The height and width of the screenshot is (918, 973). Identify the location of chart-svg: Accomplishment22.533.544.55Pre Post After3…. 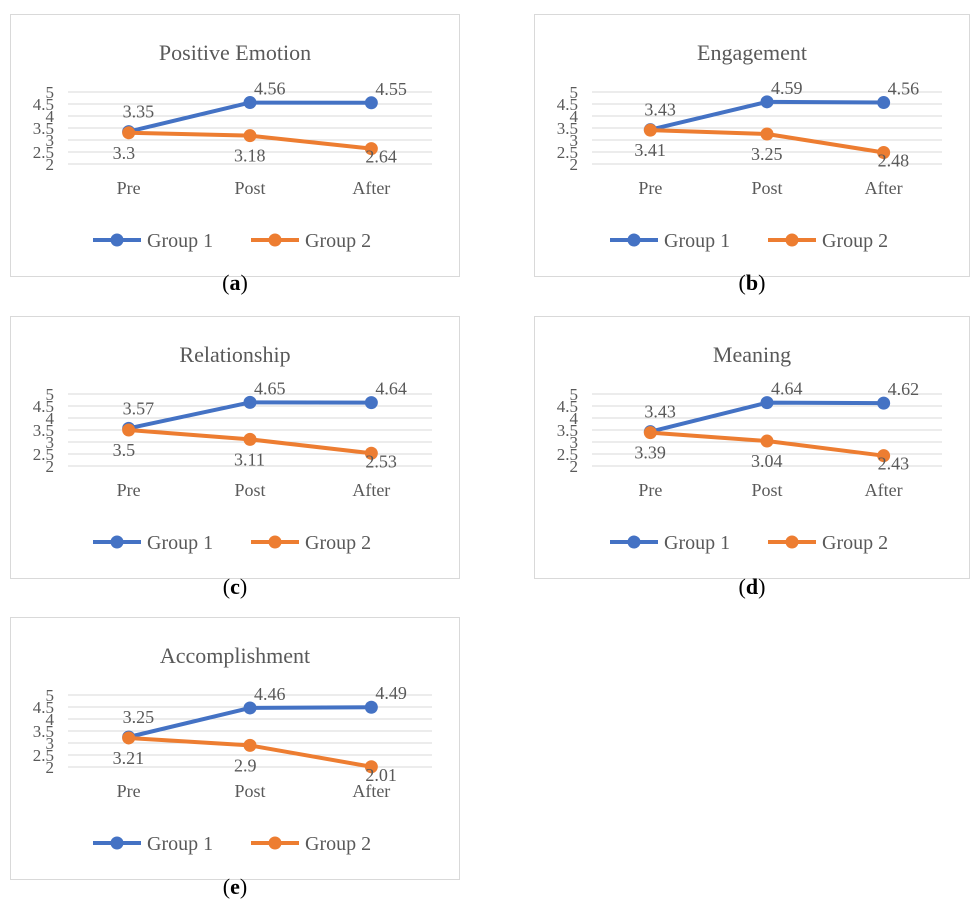
(235, 748).